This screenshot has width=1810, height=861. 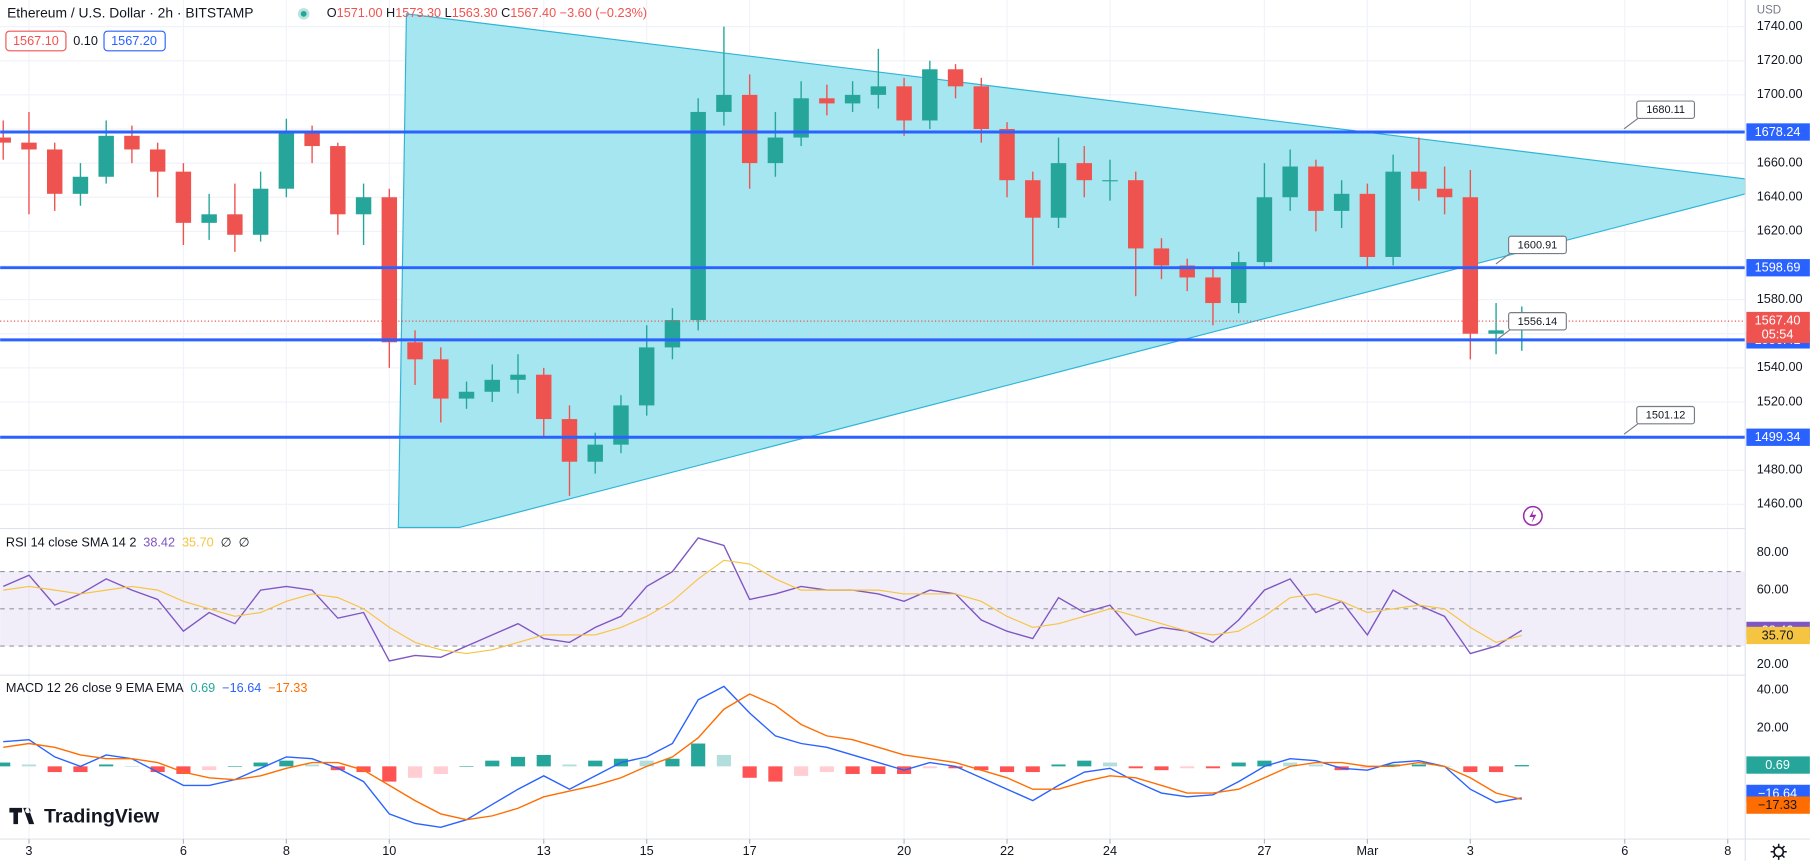 I want to click on market-status-dot, so click(x=303, y=13).